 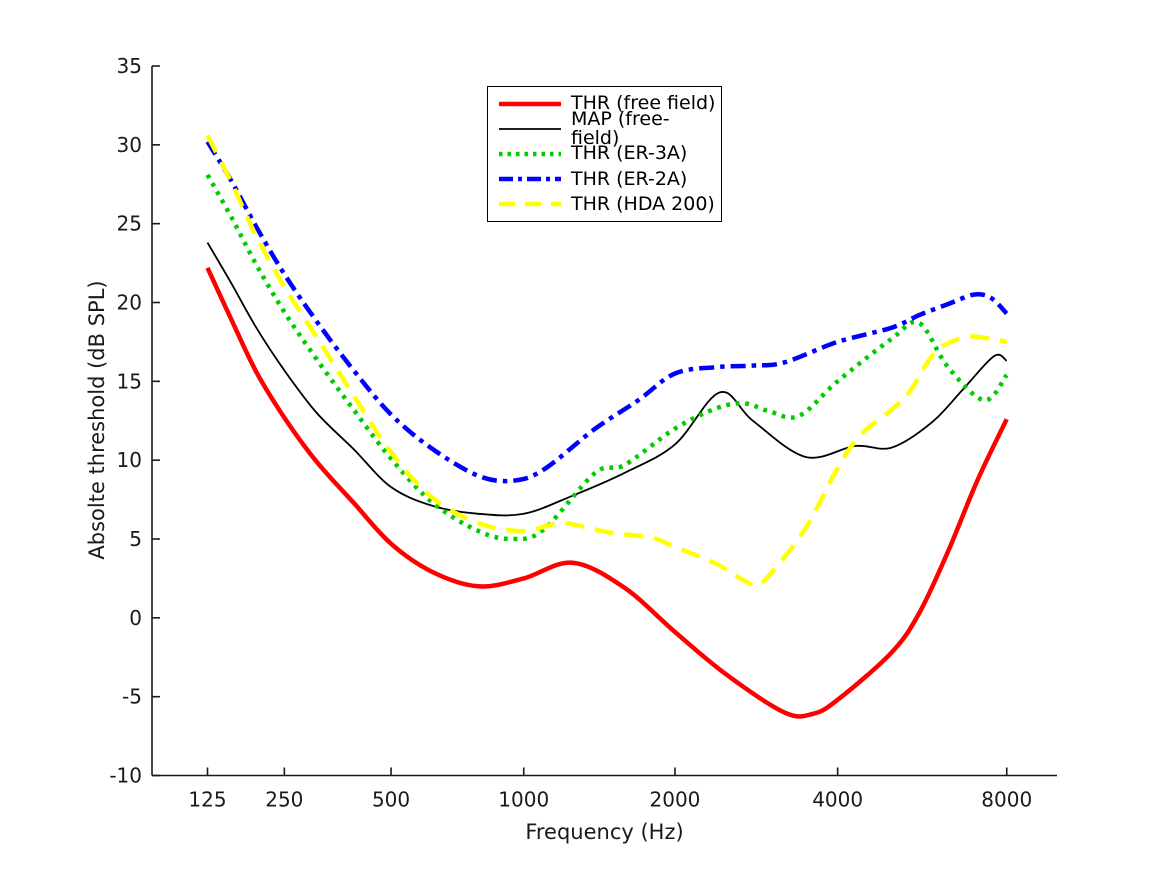 I want to click on legend-item-thr-er2a: THR (ER-2A), so click(x=607, y=179).